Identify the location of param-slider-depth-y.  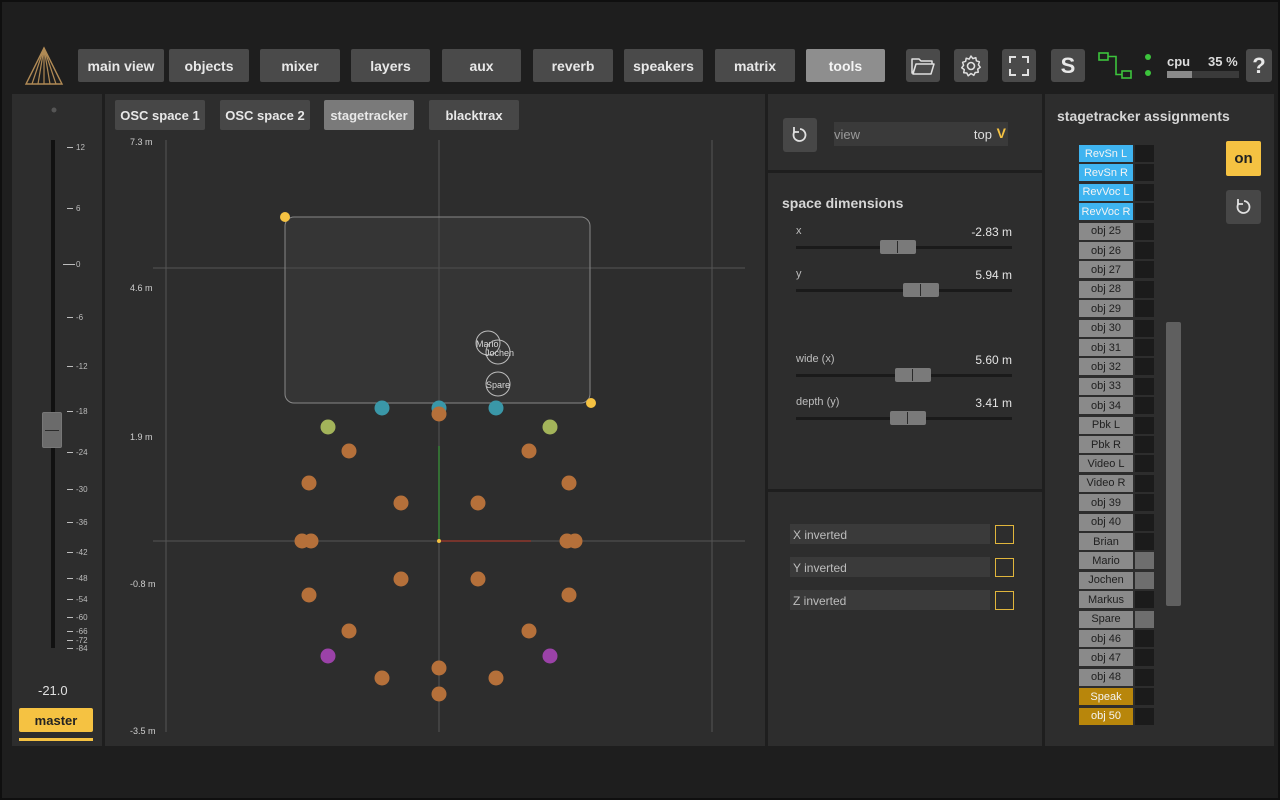
(904, 418).